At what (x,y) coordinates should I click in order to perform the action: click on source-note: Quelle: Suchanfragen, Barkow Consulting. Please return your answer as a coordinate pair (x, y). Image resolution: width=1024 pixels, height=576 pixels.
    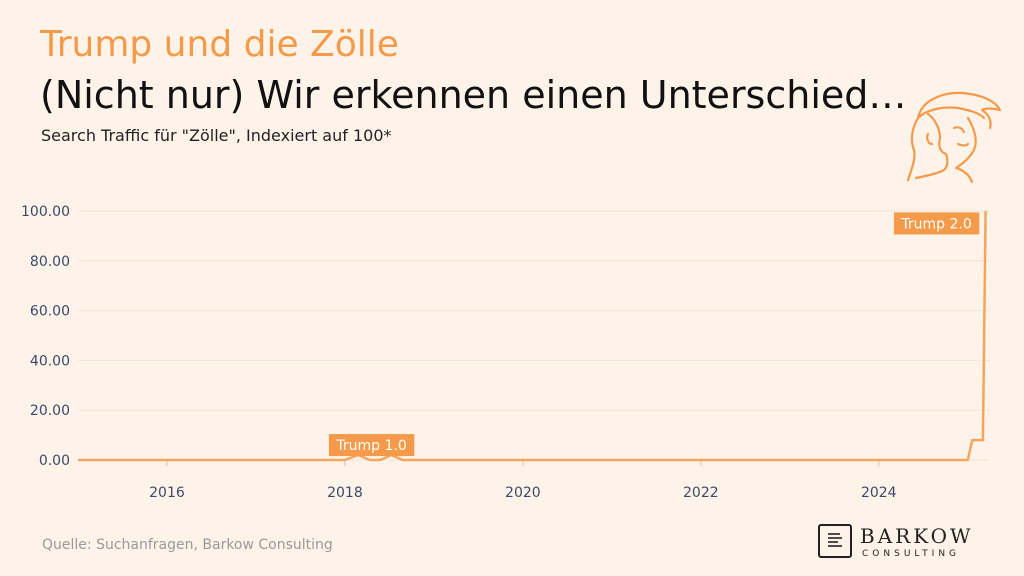
    Looking at the image, I should click on (187, 545).